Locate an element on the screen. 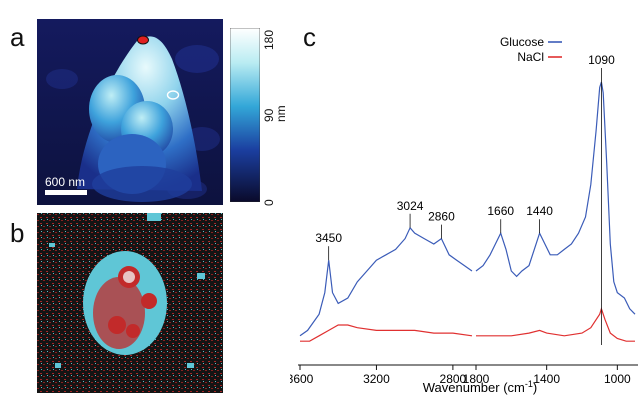 The height and width of the screenshot is (401, 640). peak-label: 1090 is located at coordinates (601, 60).